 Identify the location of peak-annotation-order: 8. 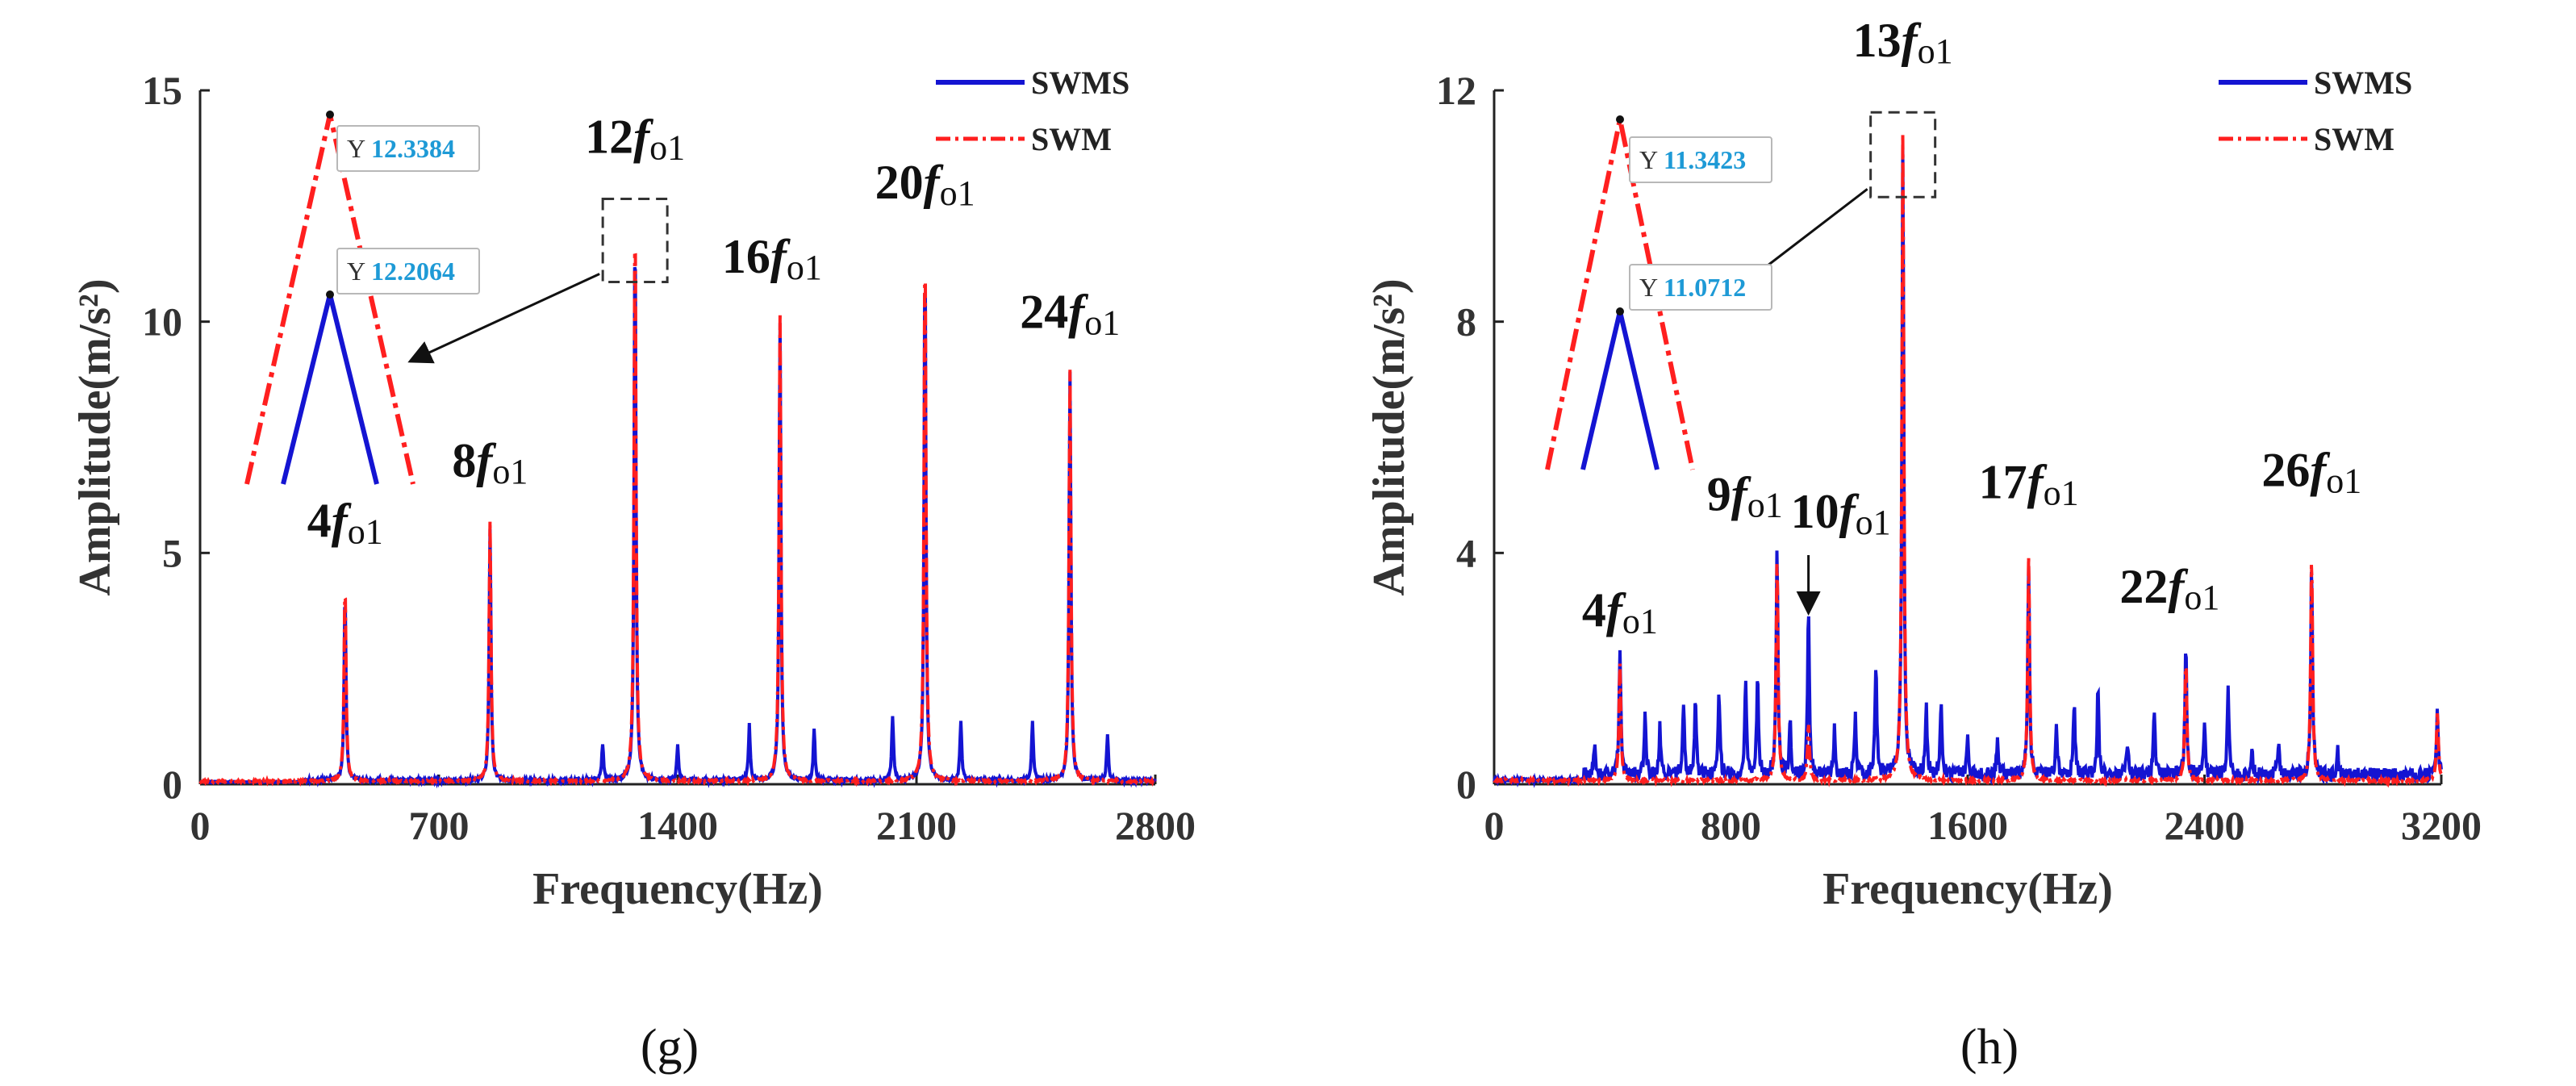
(464, 461).